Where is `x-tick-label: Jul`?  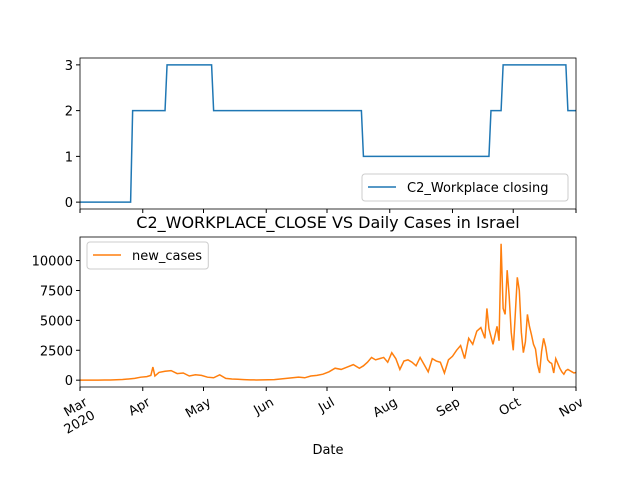 x-tick-label: Jul is located at coordinates (326, 405).